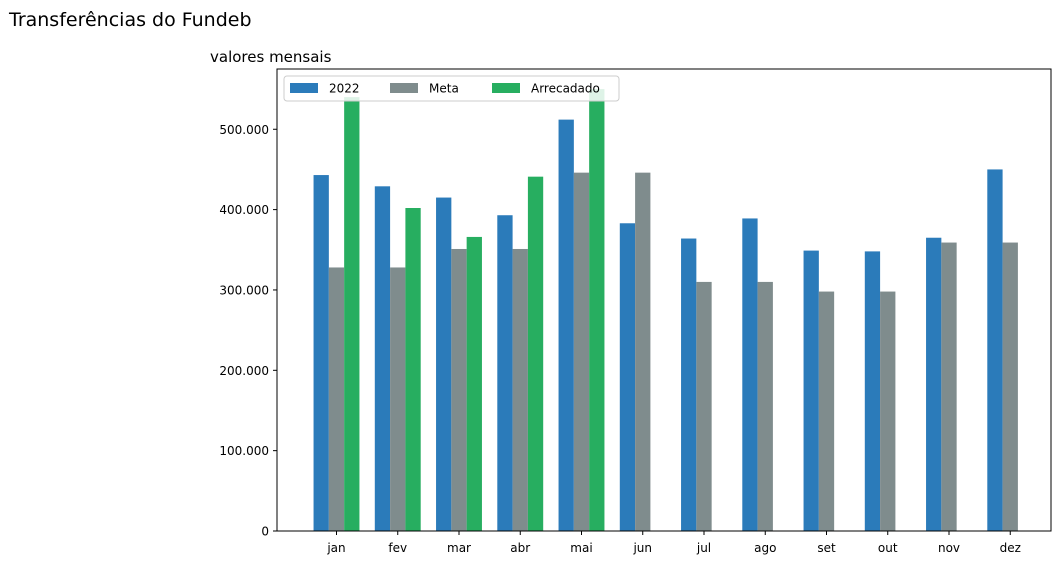 The height and width of the screenshot is (565, 1062). I want to click on bar-meta-jan, so click(336, 399).